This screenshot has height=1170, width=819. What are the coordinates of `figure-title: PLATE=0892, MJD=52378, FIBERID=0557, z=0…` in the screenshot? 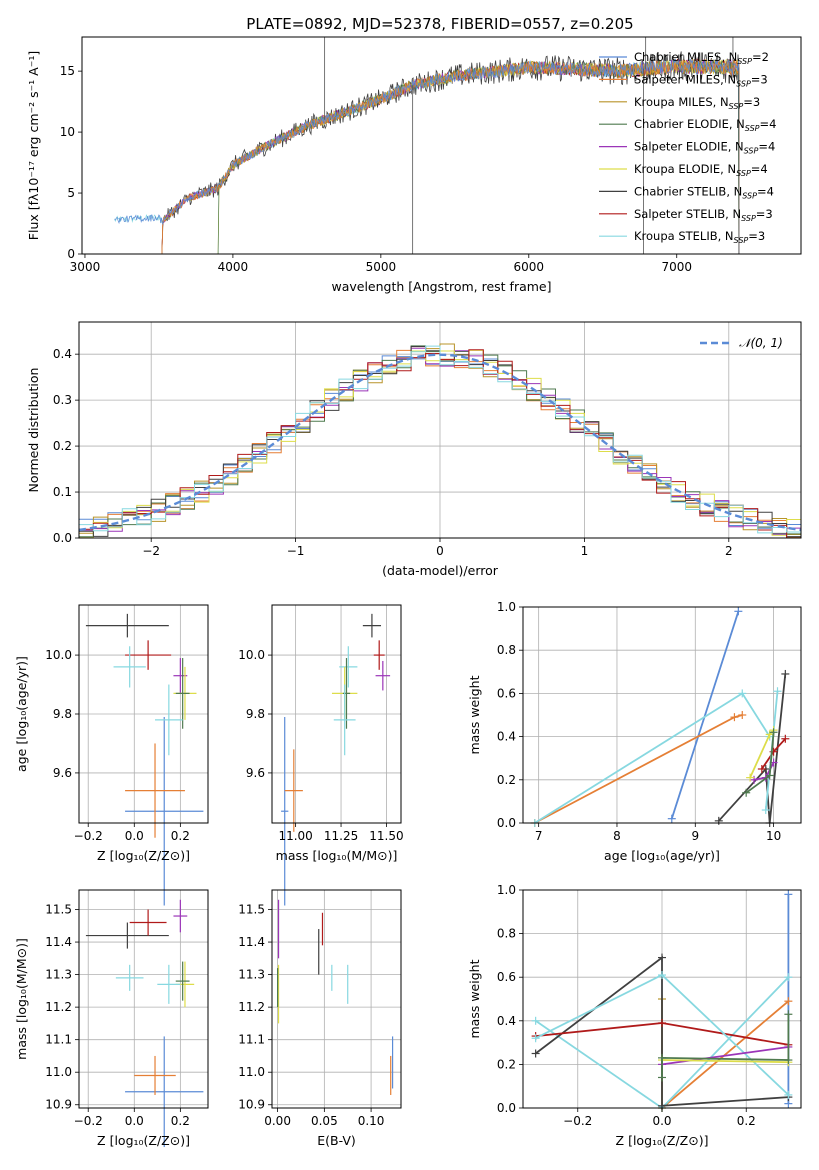 It's located at (439, 24).